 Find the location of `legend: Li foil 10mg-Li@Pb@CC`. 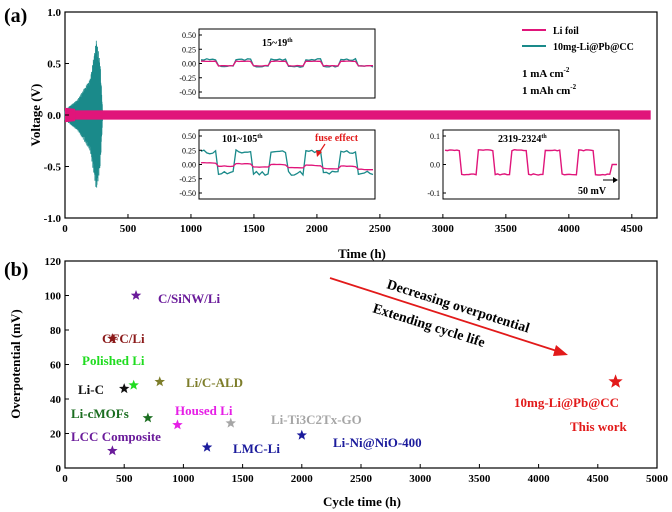

legend: Li foil 10mg-Li@Pb@CC is located at coordinates (578, 39).